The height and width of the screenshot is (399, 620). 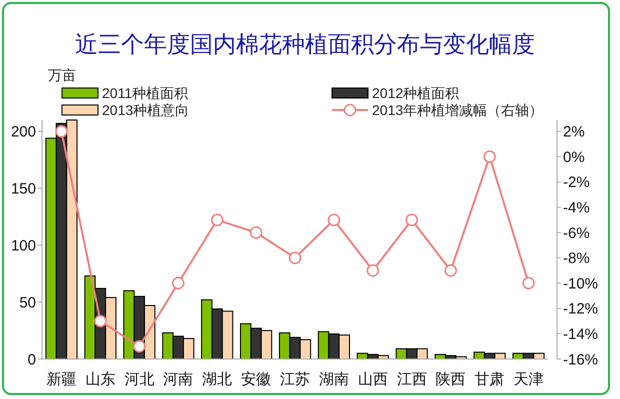 What do you see at coordinates (411, 379) in the screenshot?
I see `x-tick-label: 江西` at bounding box center [411, 379].